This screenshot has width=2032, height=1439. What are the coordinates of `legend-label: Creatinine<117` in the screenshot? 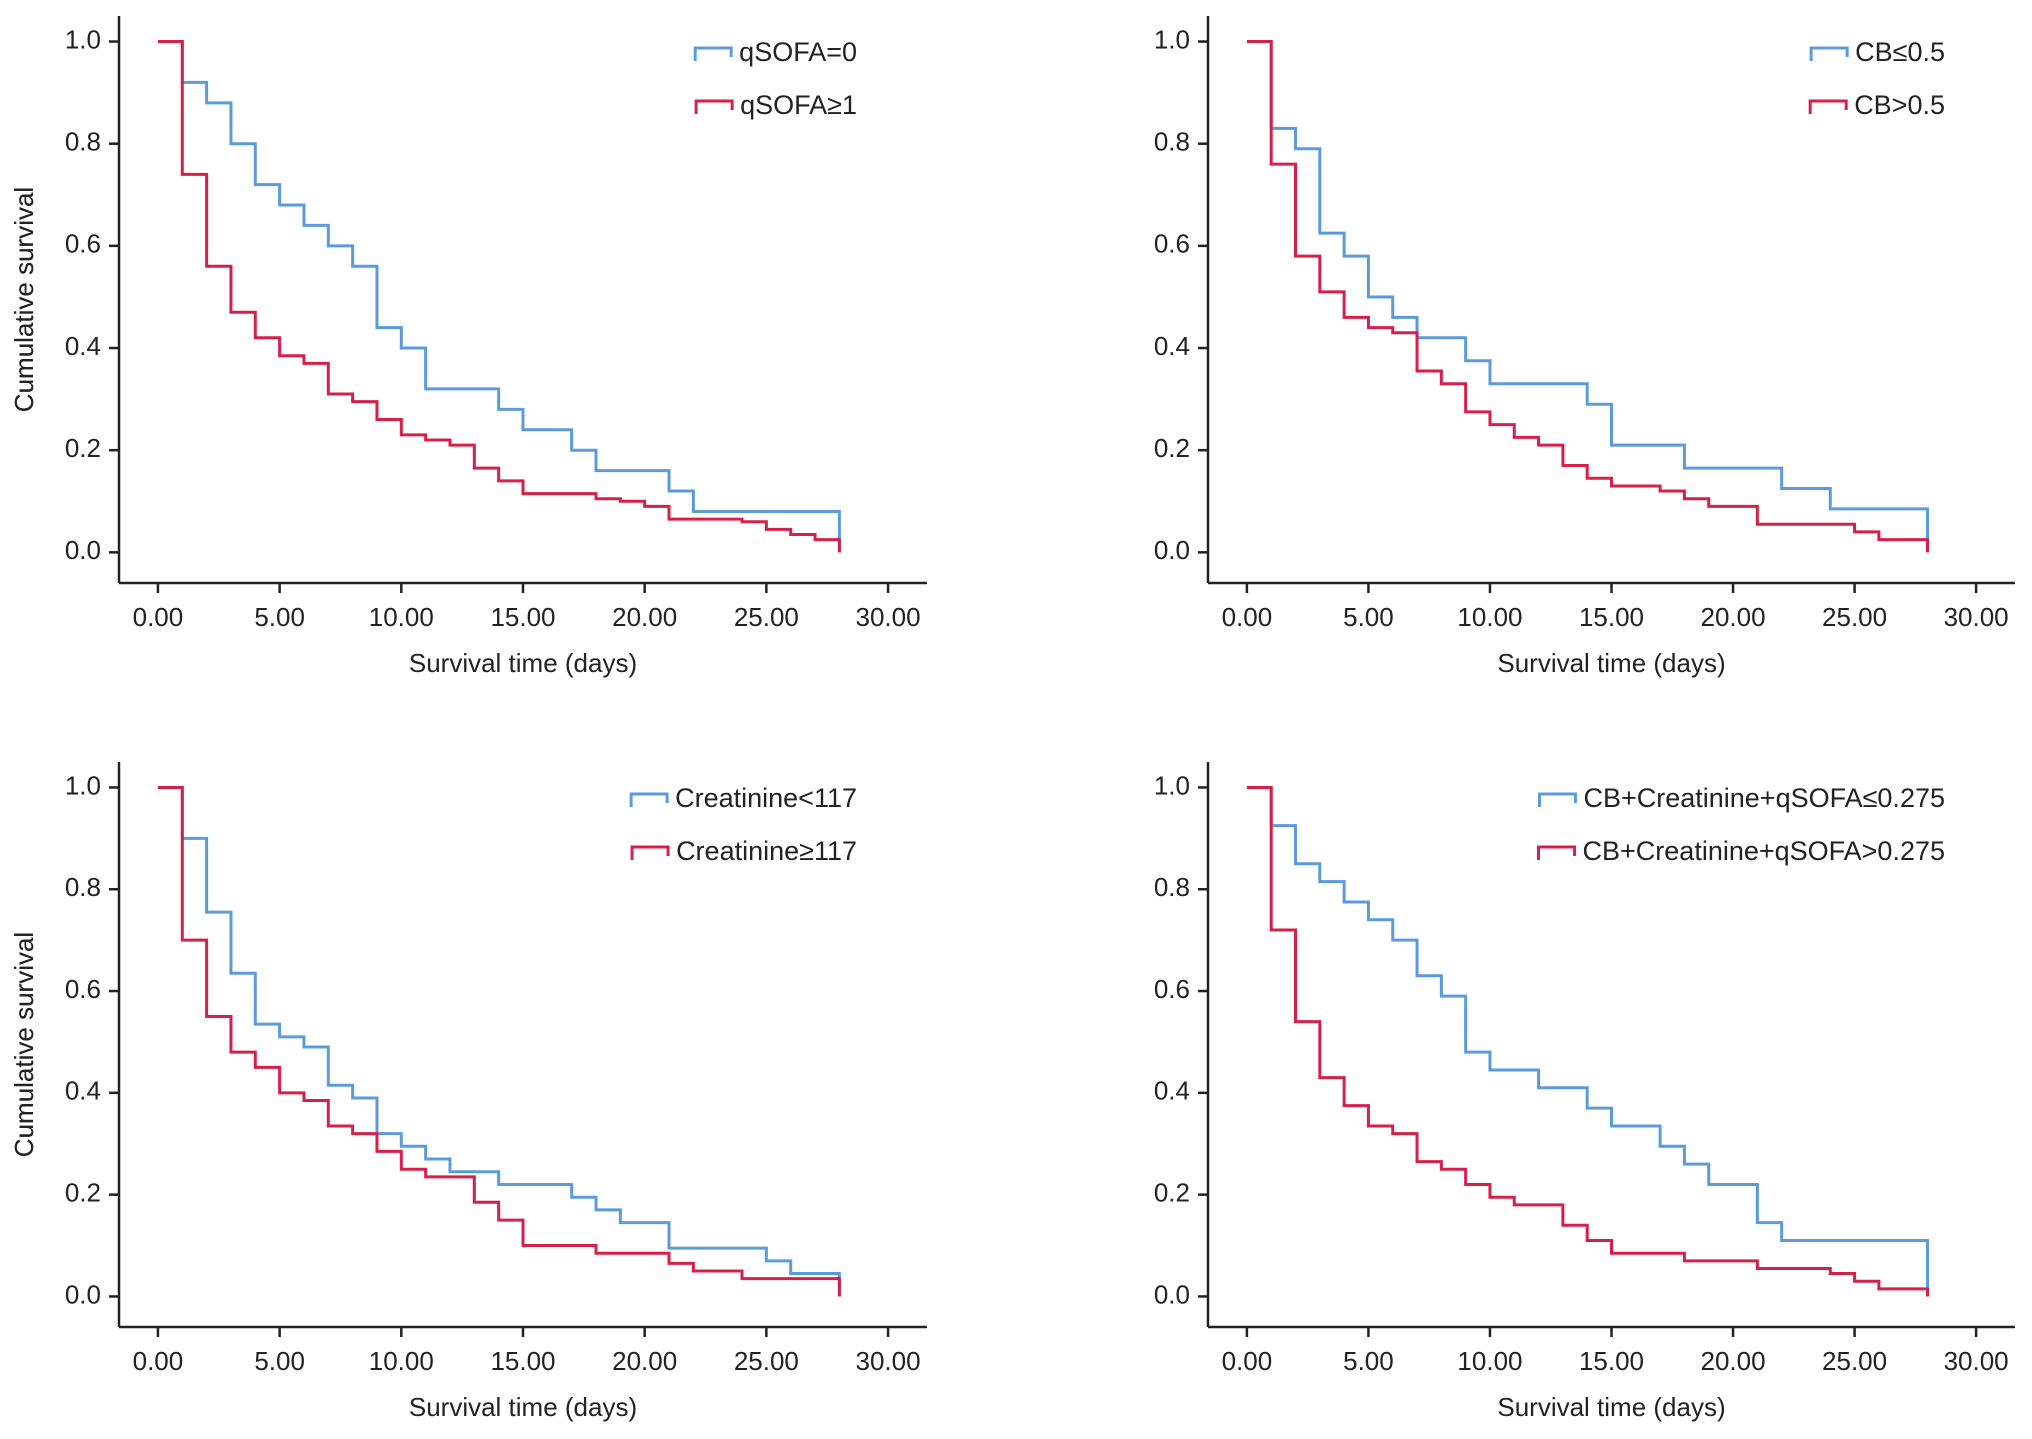 It's located at (766, 798).